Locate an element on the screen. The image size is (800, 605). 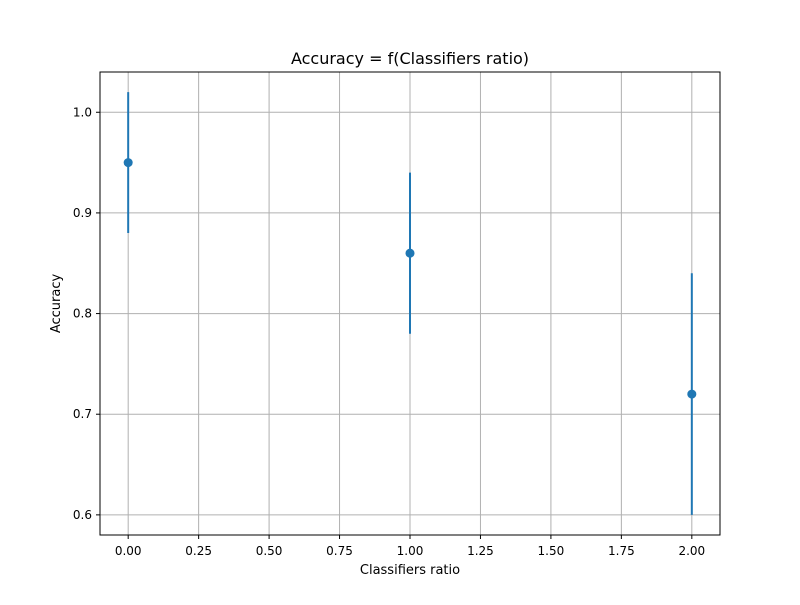
x-tick-label: 1.00 is located at coordinates (410, 551).